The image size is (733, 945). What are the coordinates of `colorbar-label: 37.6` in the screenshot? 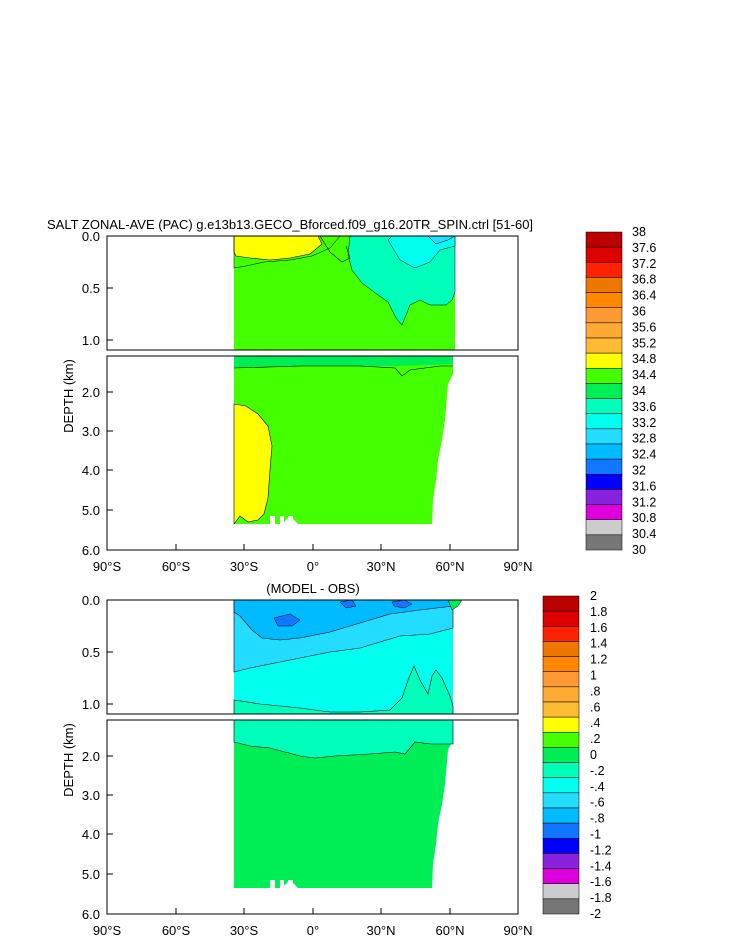 It's located at (644, 248).